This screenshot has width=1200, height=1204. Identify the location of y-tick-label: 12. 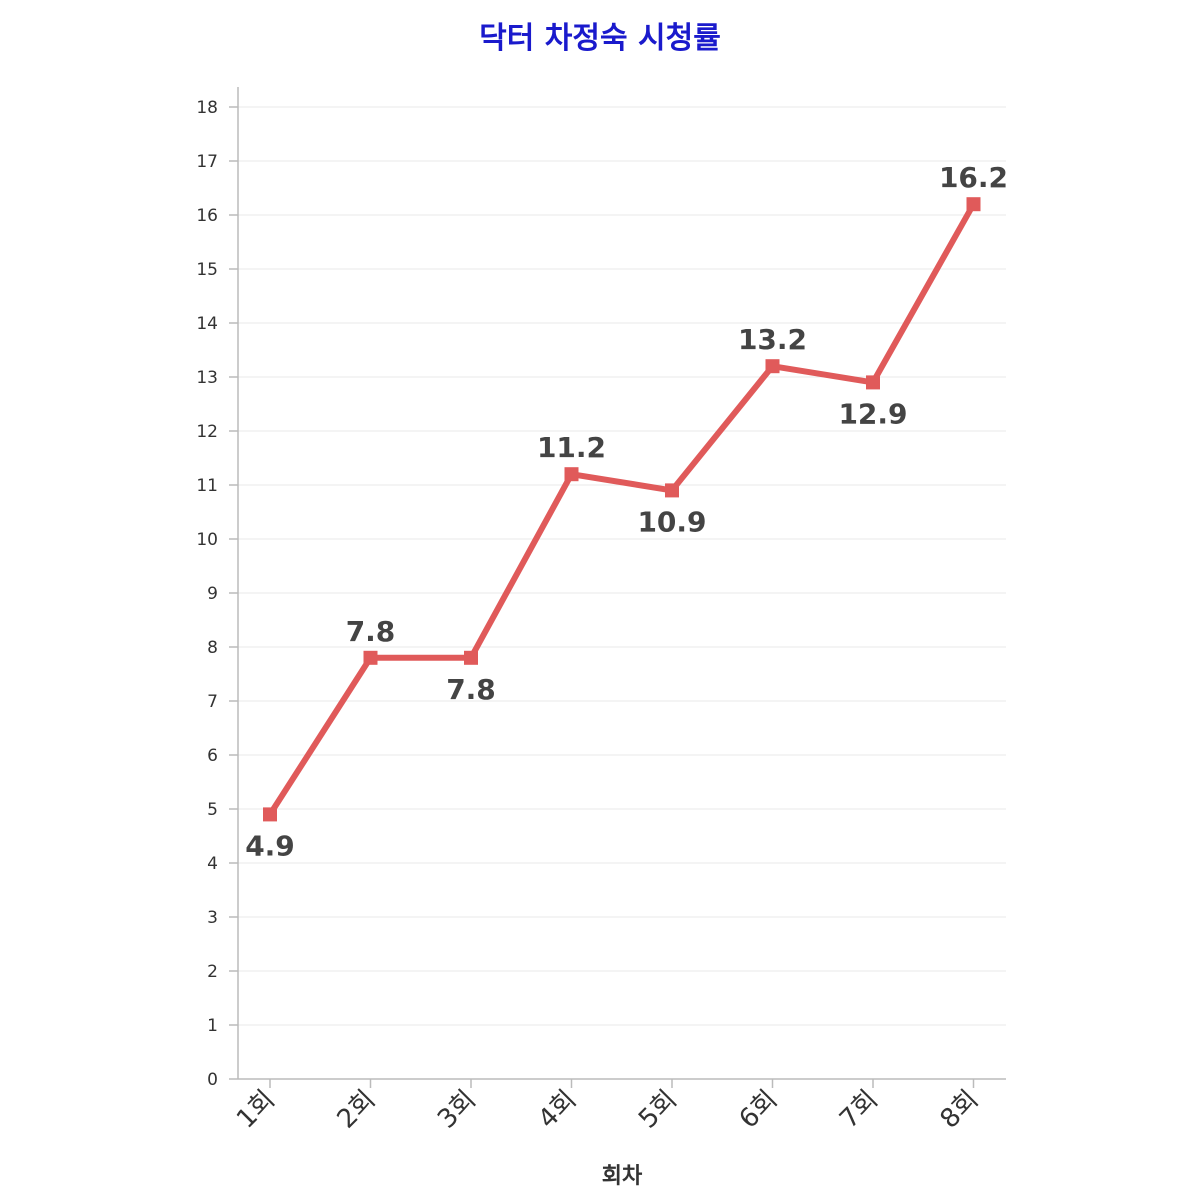
(207, 432).